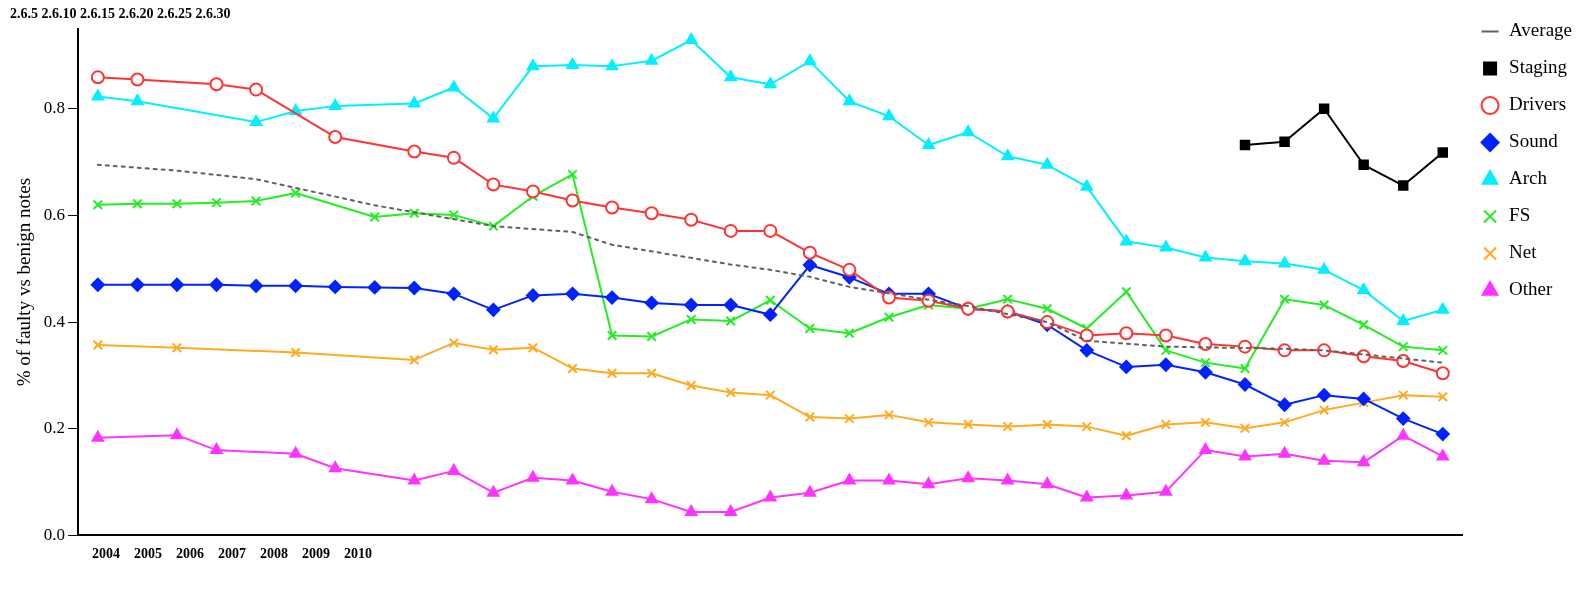 The width and height of the screenshot is (1592, 595). I want to click on legend-label: Arch, so click(1528, 178).